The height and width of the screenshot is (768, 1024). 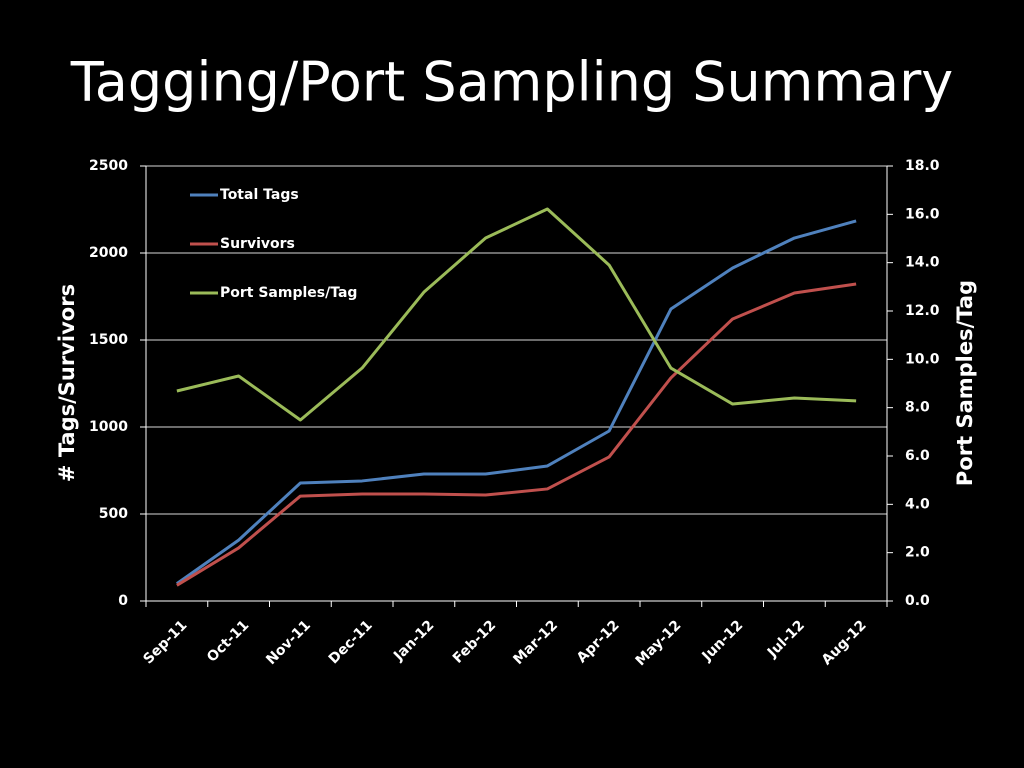 I want to click on y-tick-label: 0, so click(x=123, y=601).